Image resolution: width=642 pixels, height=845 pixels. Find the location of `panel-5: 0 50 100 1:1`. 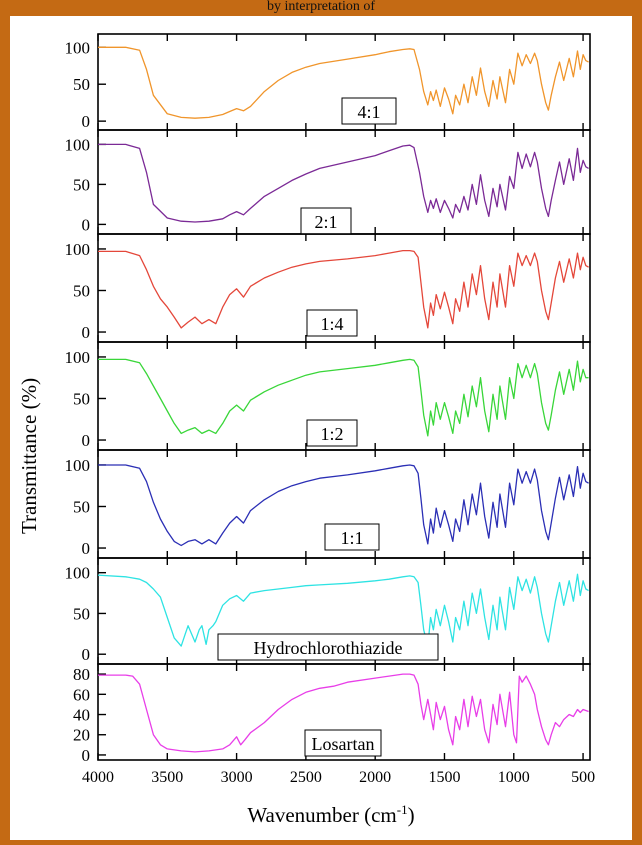

panel-5: 0 50 100 1:1 is located at coordinates (328, 504).